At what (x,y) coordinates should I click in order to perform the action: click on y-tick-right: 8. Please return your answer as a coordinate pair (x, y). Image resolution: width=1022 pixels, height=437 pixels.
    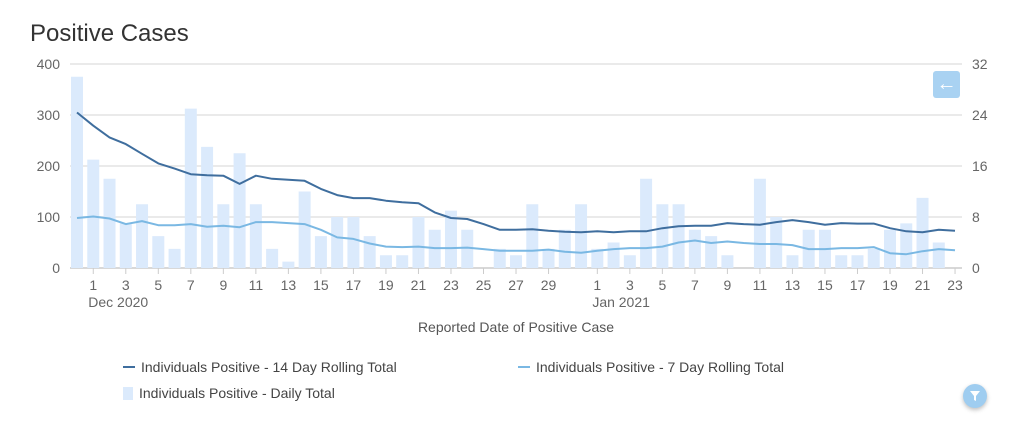
    Looking at the image, I should click on (976, 217).